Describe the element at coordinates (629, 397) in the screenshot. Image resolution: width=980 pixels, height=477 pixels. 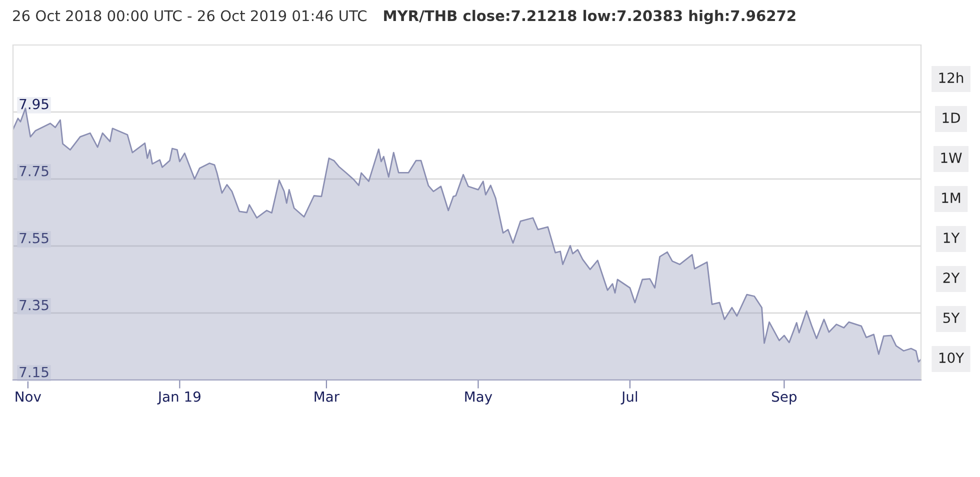
I see `x-tick-label: Jul` at that location.